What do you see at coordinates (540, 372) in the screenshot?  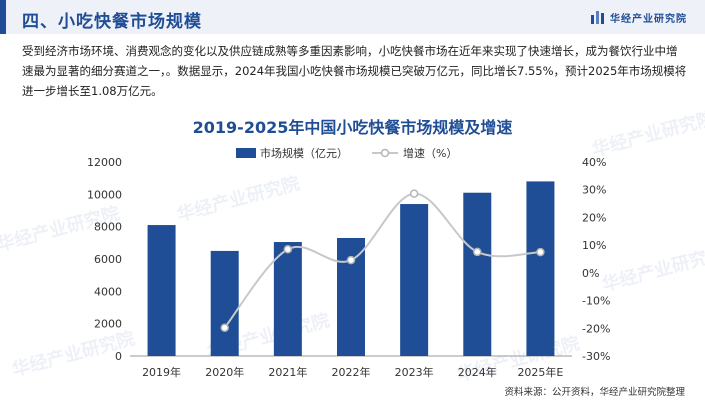 I see `x-axis-tick-label: 2025年E` at bounding box center [540, 372].